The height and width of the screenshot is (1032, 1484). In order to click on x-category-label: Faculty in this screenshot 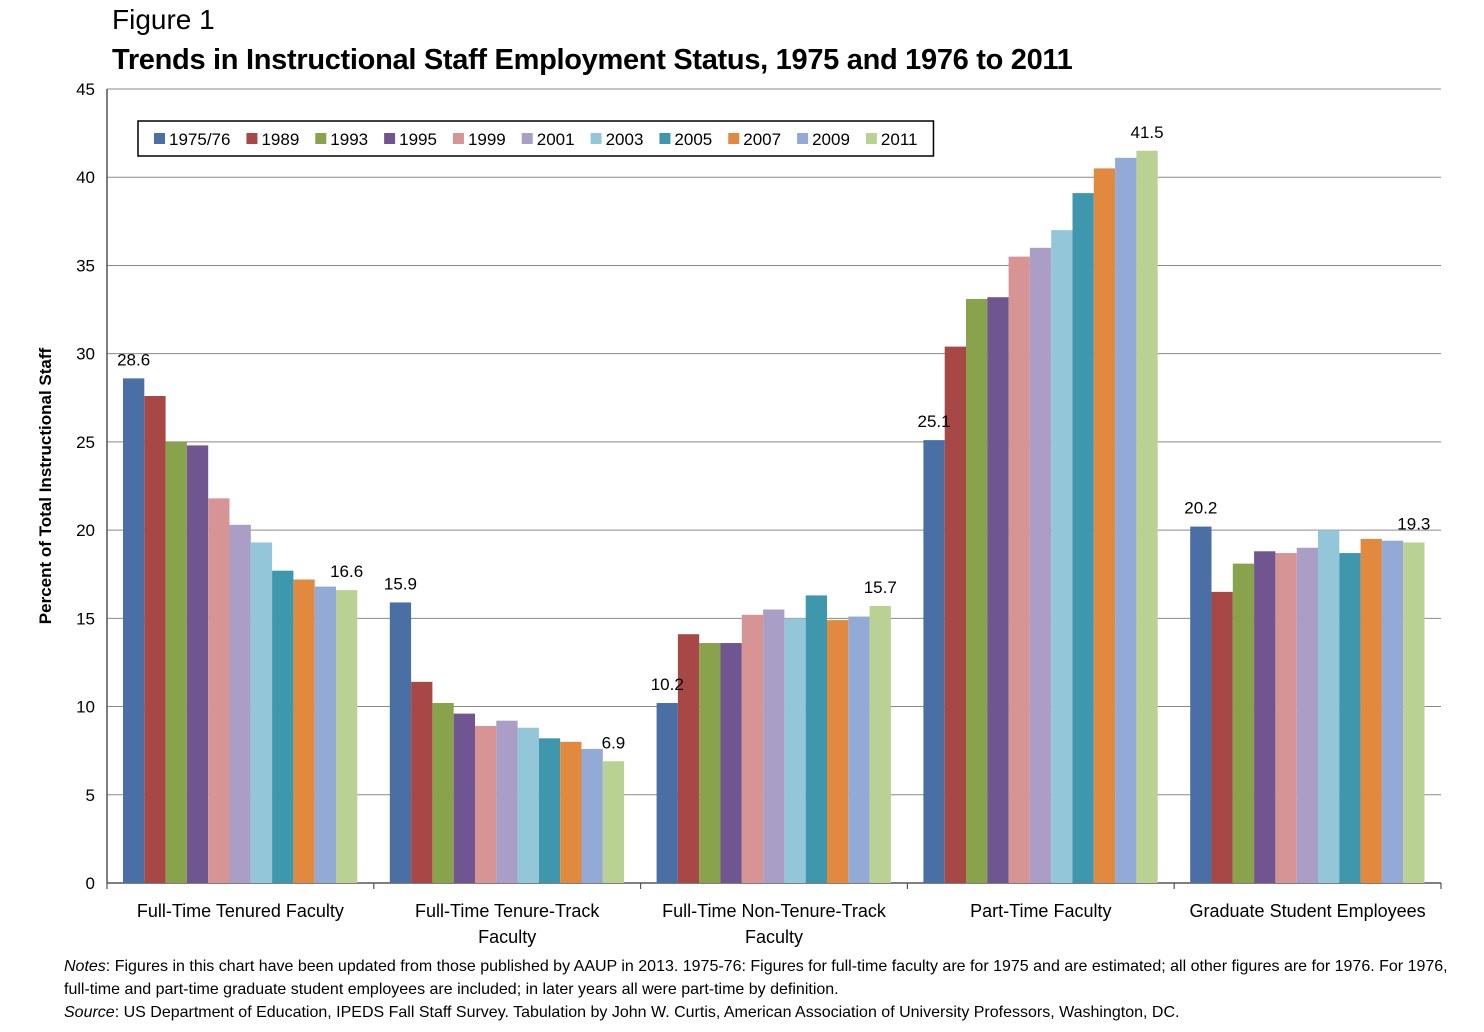, I will do `click(507, 937)`.